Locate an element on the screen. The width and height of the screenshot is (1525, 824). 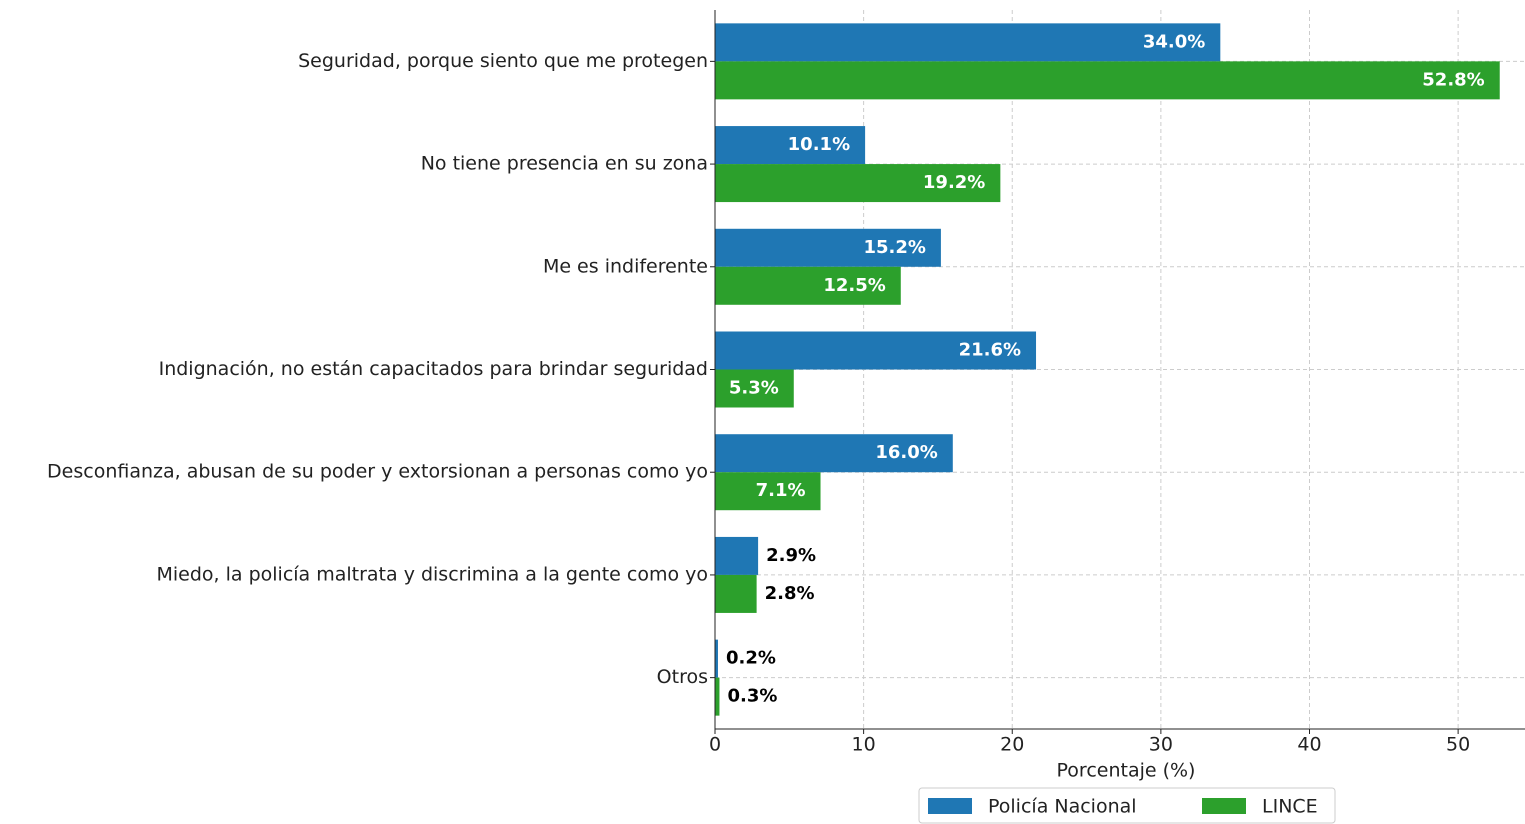
x-tick-label: 30 is located at coordinates (1161, 745).